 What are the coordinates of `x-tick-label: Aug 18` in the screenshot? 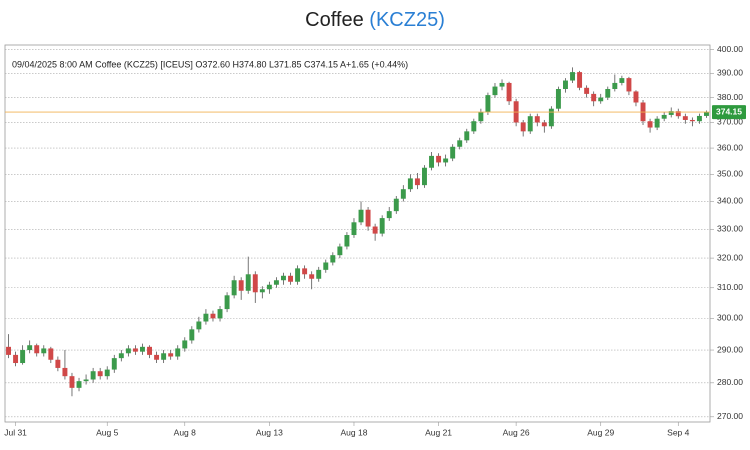 It's located at (353, 432).